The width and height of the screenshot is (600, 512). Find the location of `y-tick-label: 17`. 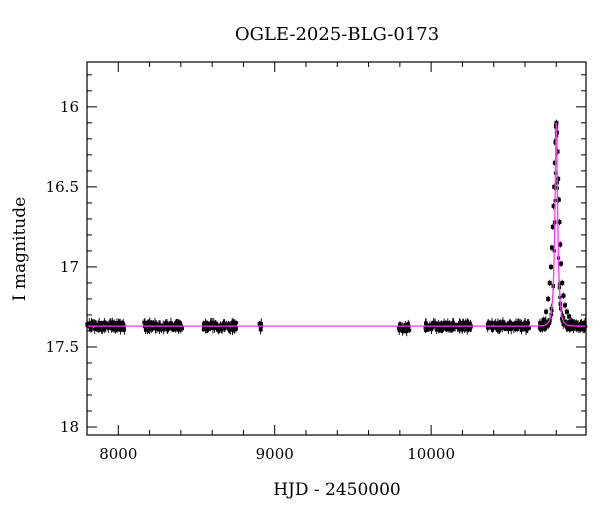

y-tick-label: 17 is located at coordinates (69, 267).